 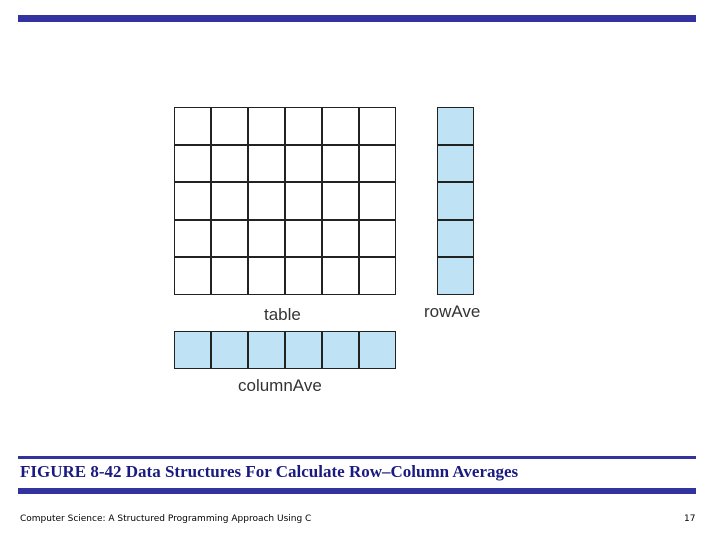 What do you see at coordinates (357, 491) in the screenshot?
I see `bottom-accent-bar` at bounding box center [357, 491].